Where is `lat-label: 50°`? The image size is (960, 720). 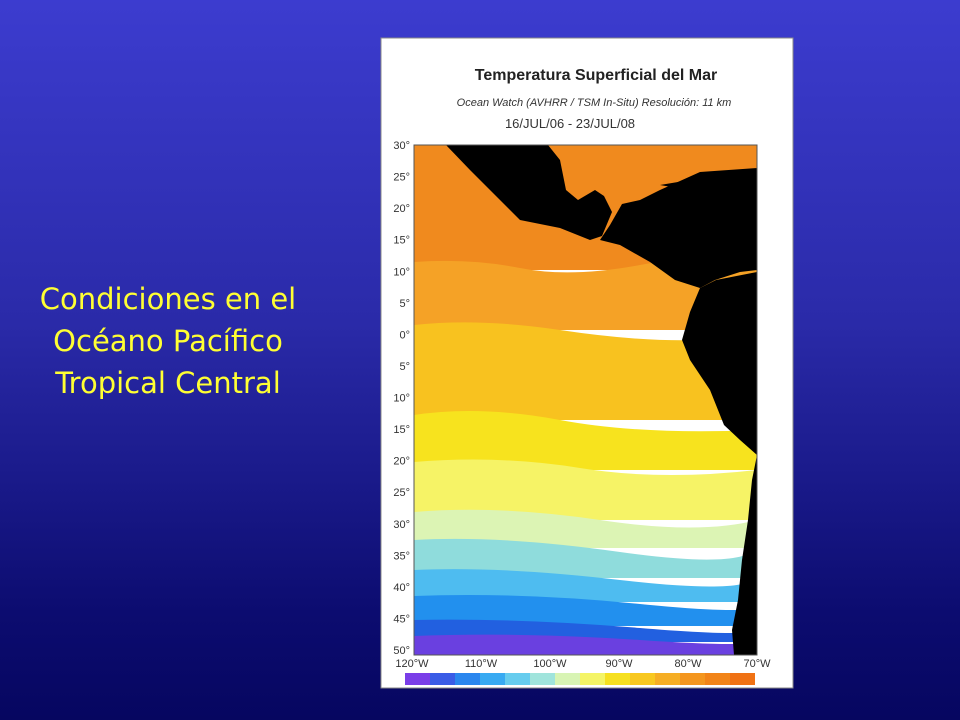 lat-label: 50° is located at coordinates (401, 651).